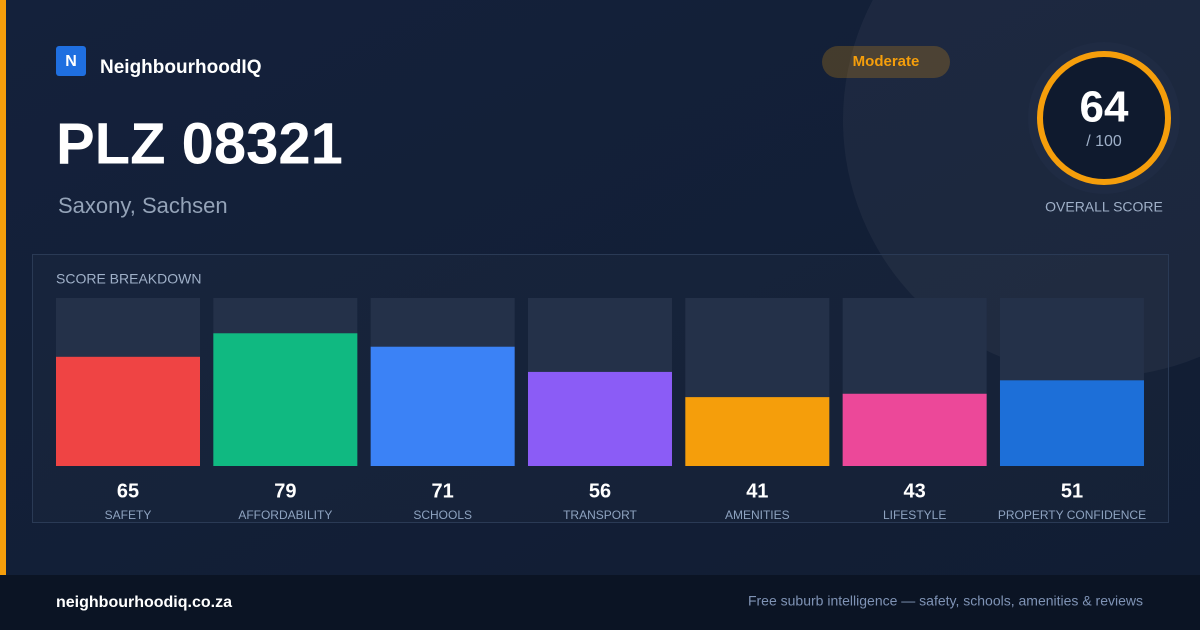  I want to click on score-caption: OVERALL SCORE, so click(1104, 207).